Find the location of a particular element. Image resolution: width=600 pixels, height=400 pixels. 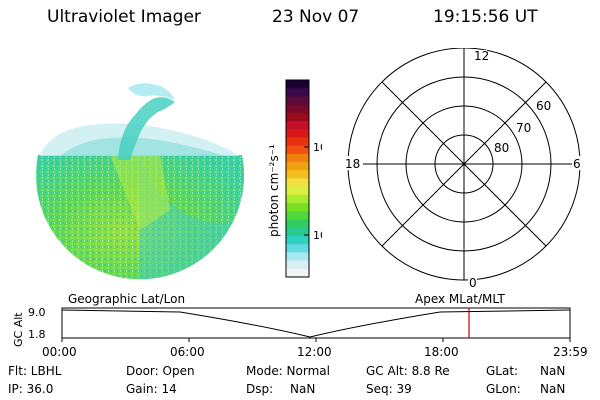

timeline-right-label: Apex MLat/MLT is located at coordinates (460, 299).